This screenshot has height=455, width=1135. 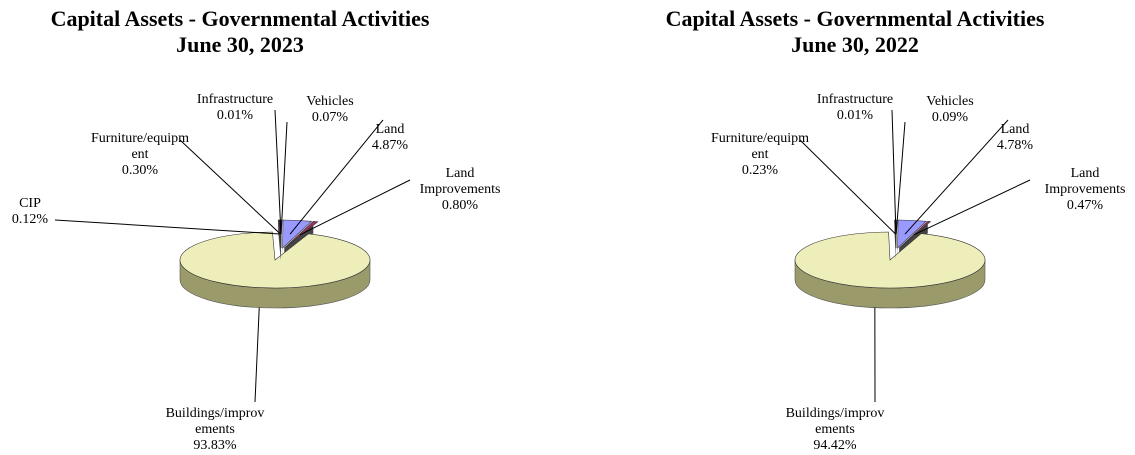 I want to click on slice-value: 93.83%, so click(x=215, y=445).